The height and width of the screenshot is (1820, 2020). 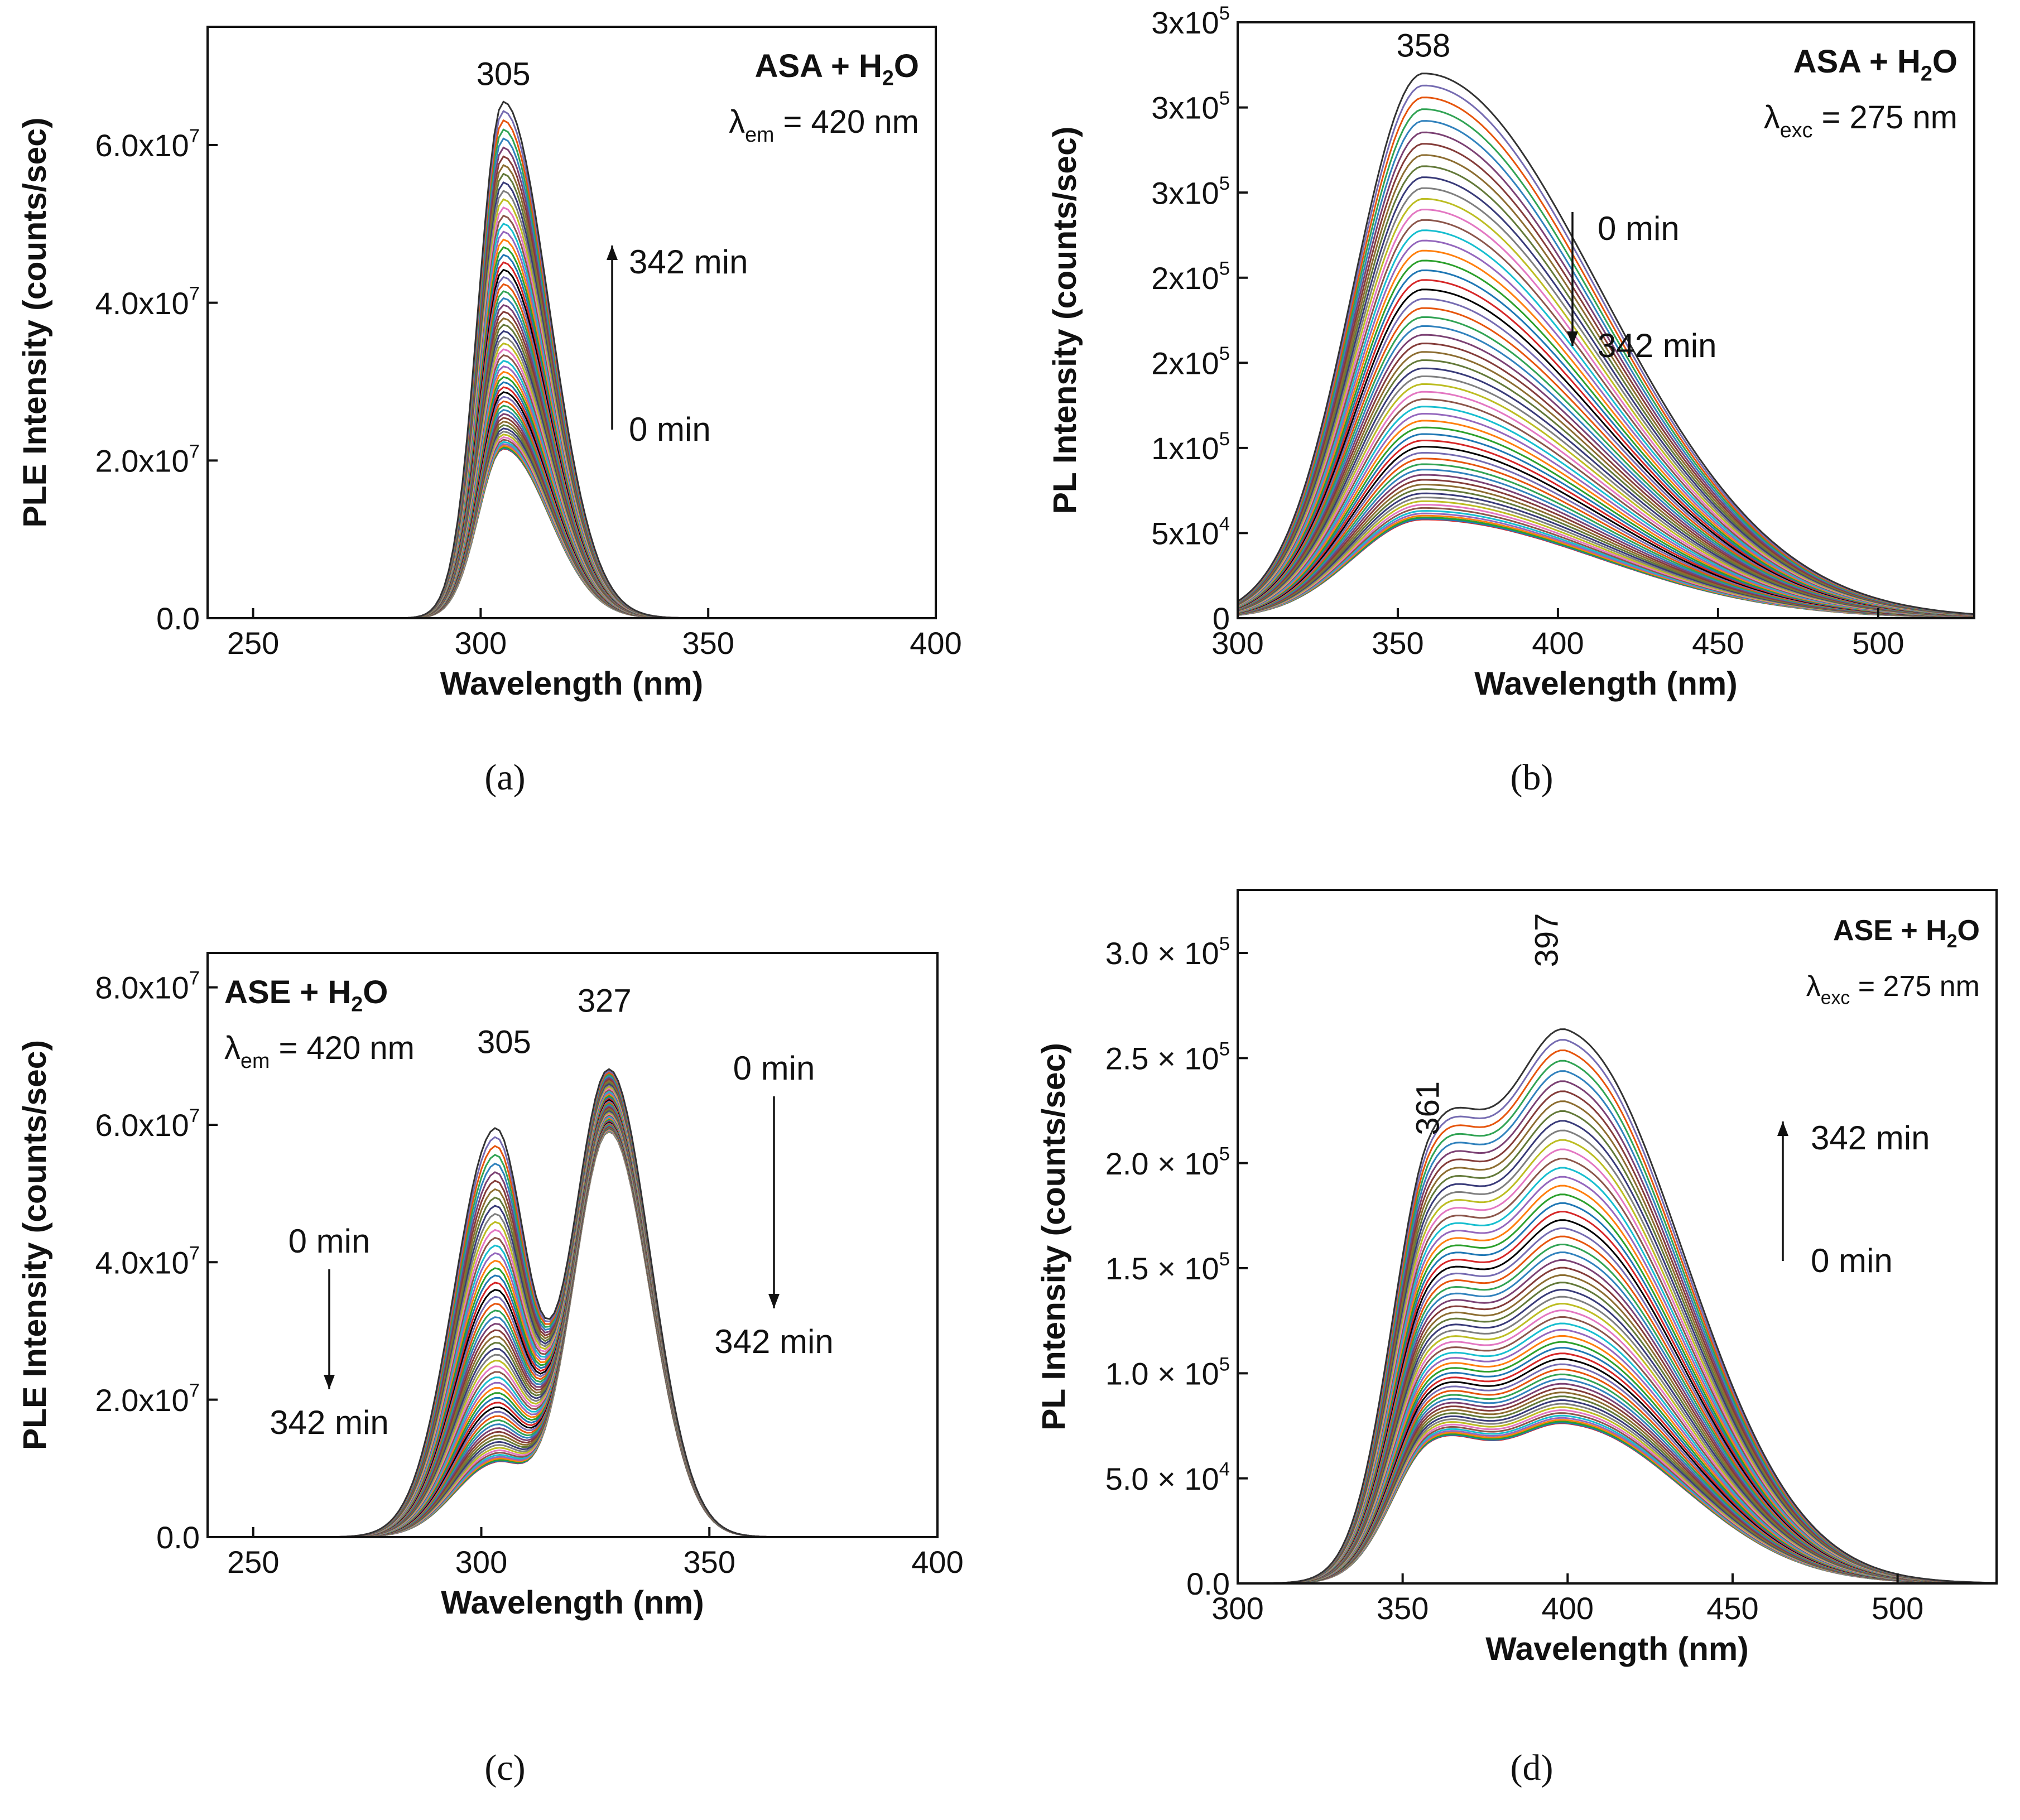 I want to click on peak-label: 361, so click(x=1428, y=1108).